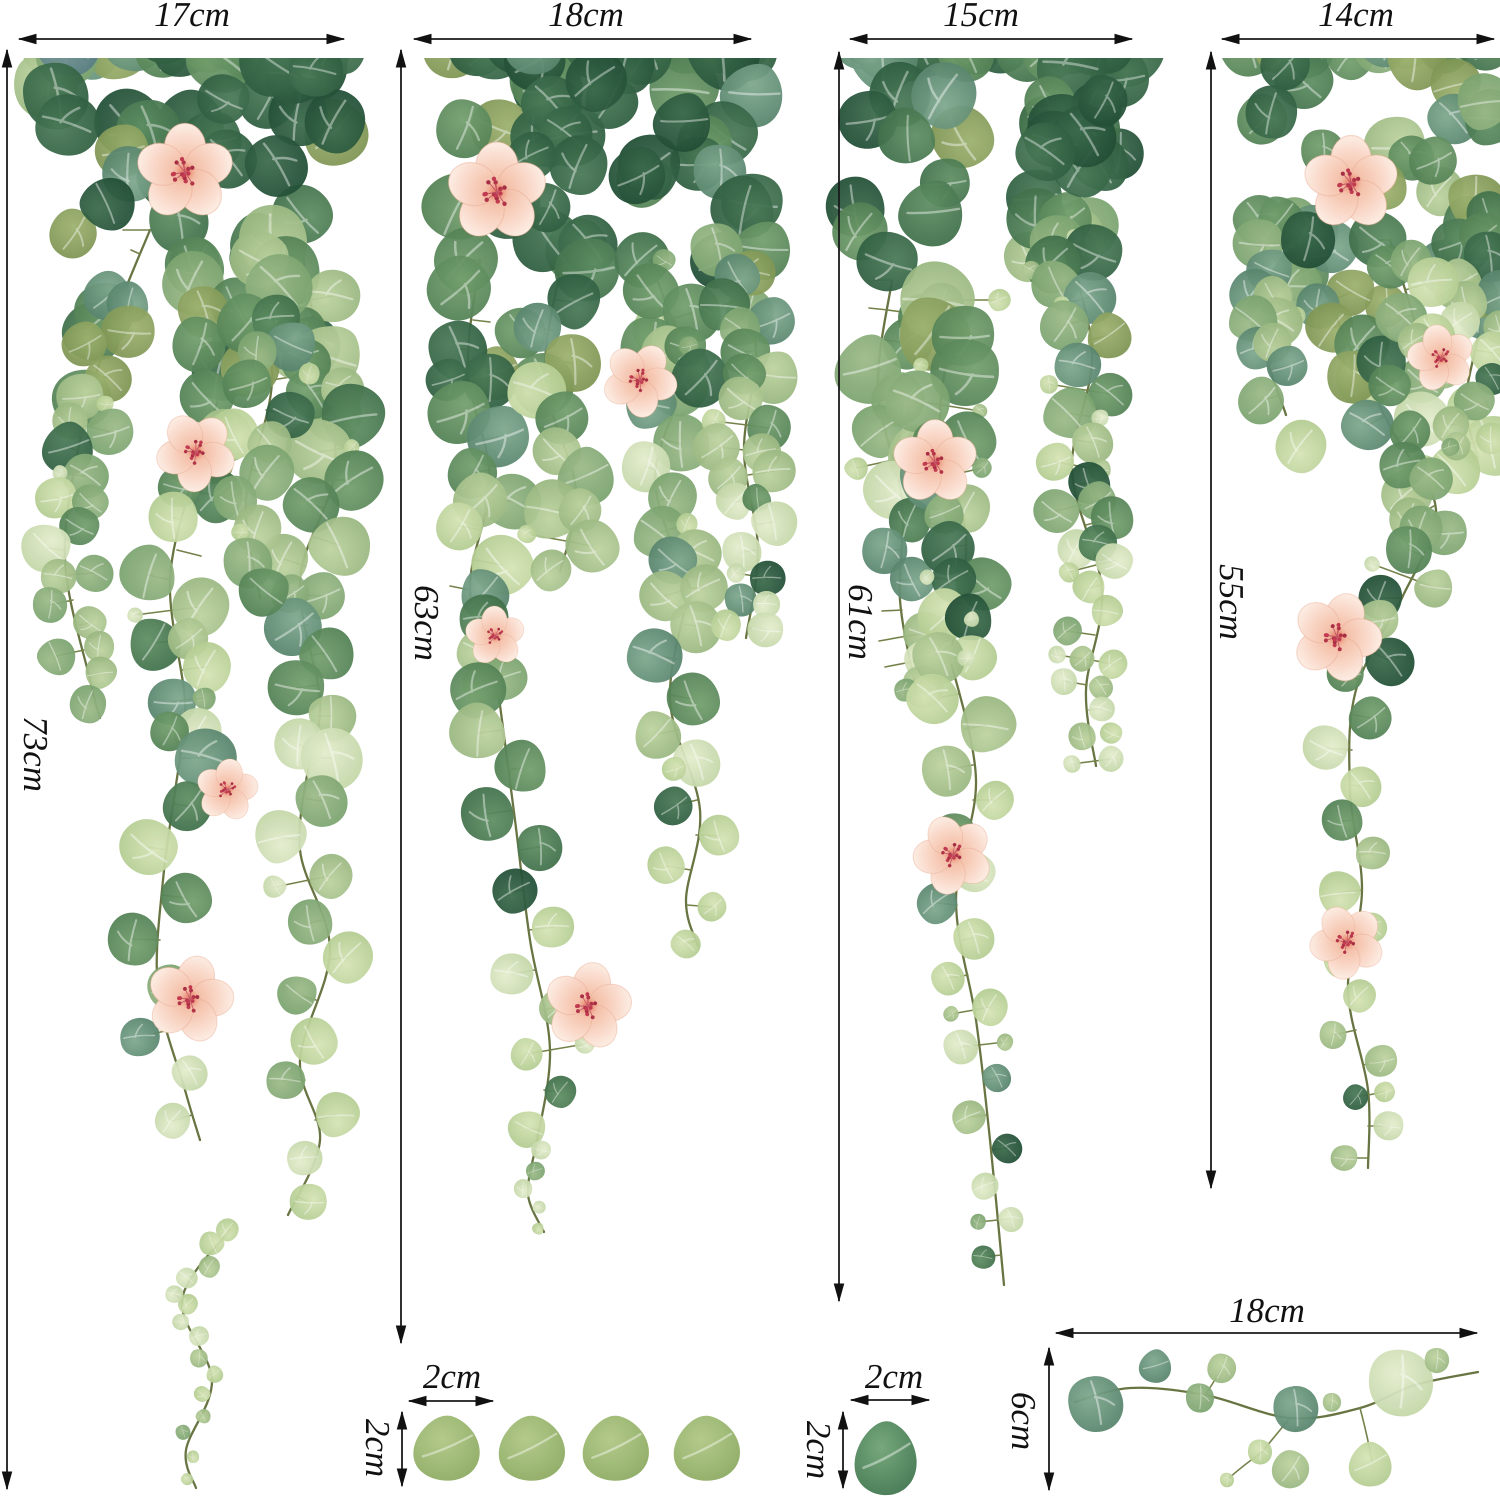  Describe the element at coordinates (426, 623) in the screenshot. I see `svg-text: 63cm` at that location.